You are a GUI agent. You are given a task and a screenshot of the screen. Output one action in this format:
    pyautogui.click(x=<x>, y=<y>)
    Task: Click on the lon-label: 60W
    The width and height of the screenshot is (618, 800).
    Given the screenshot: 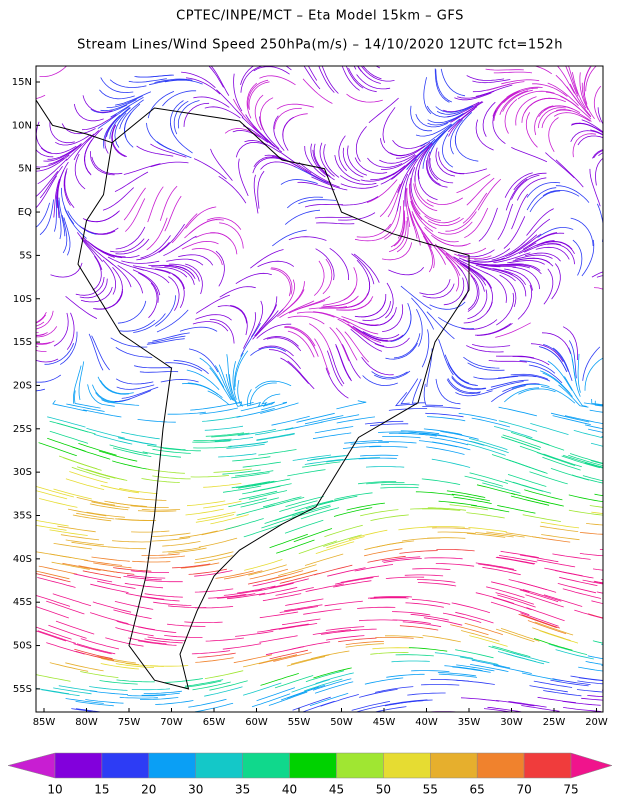 What is the action you would take?
    pyautogui.click(x=256, y=722)
    